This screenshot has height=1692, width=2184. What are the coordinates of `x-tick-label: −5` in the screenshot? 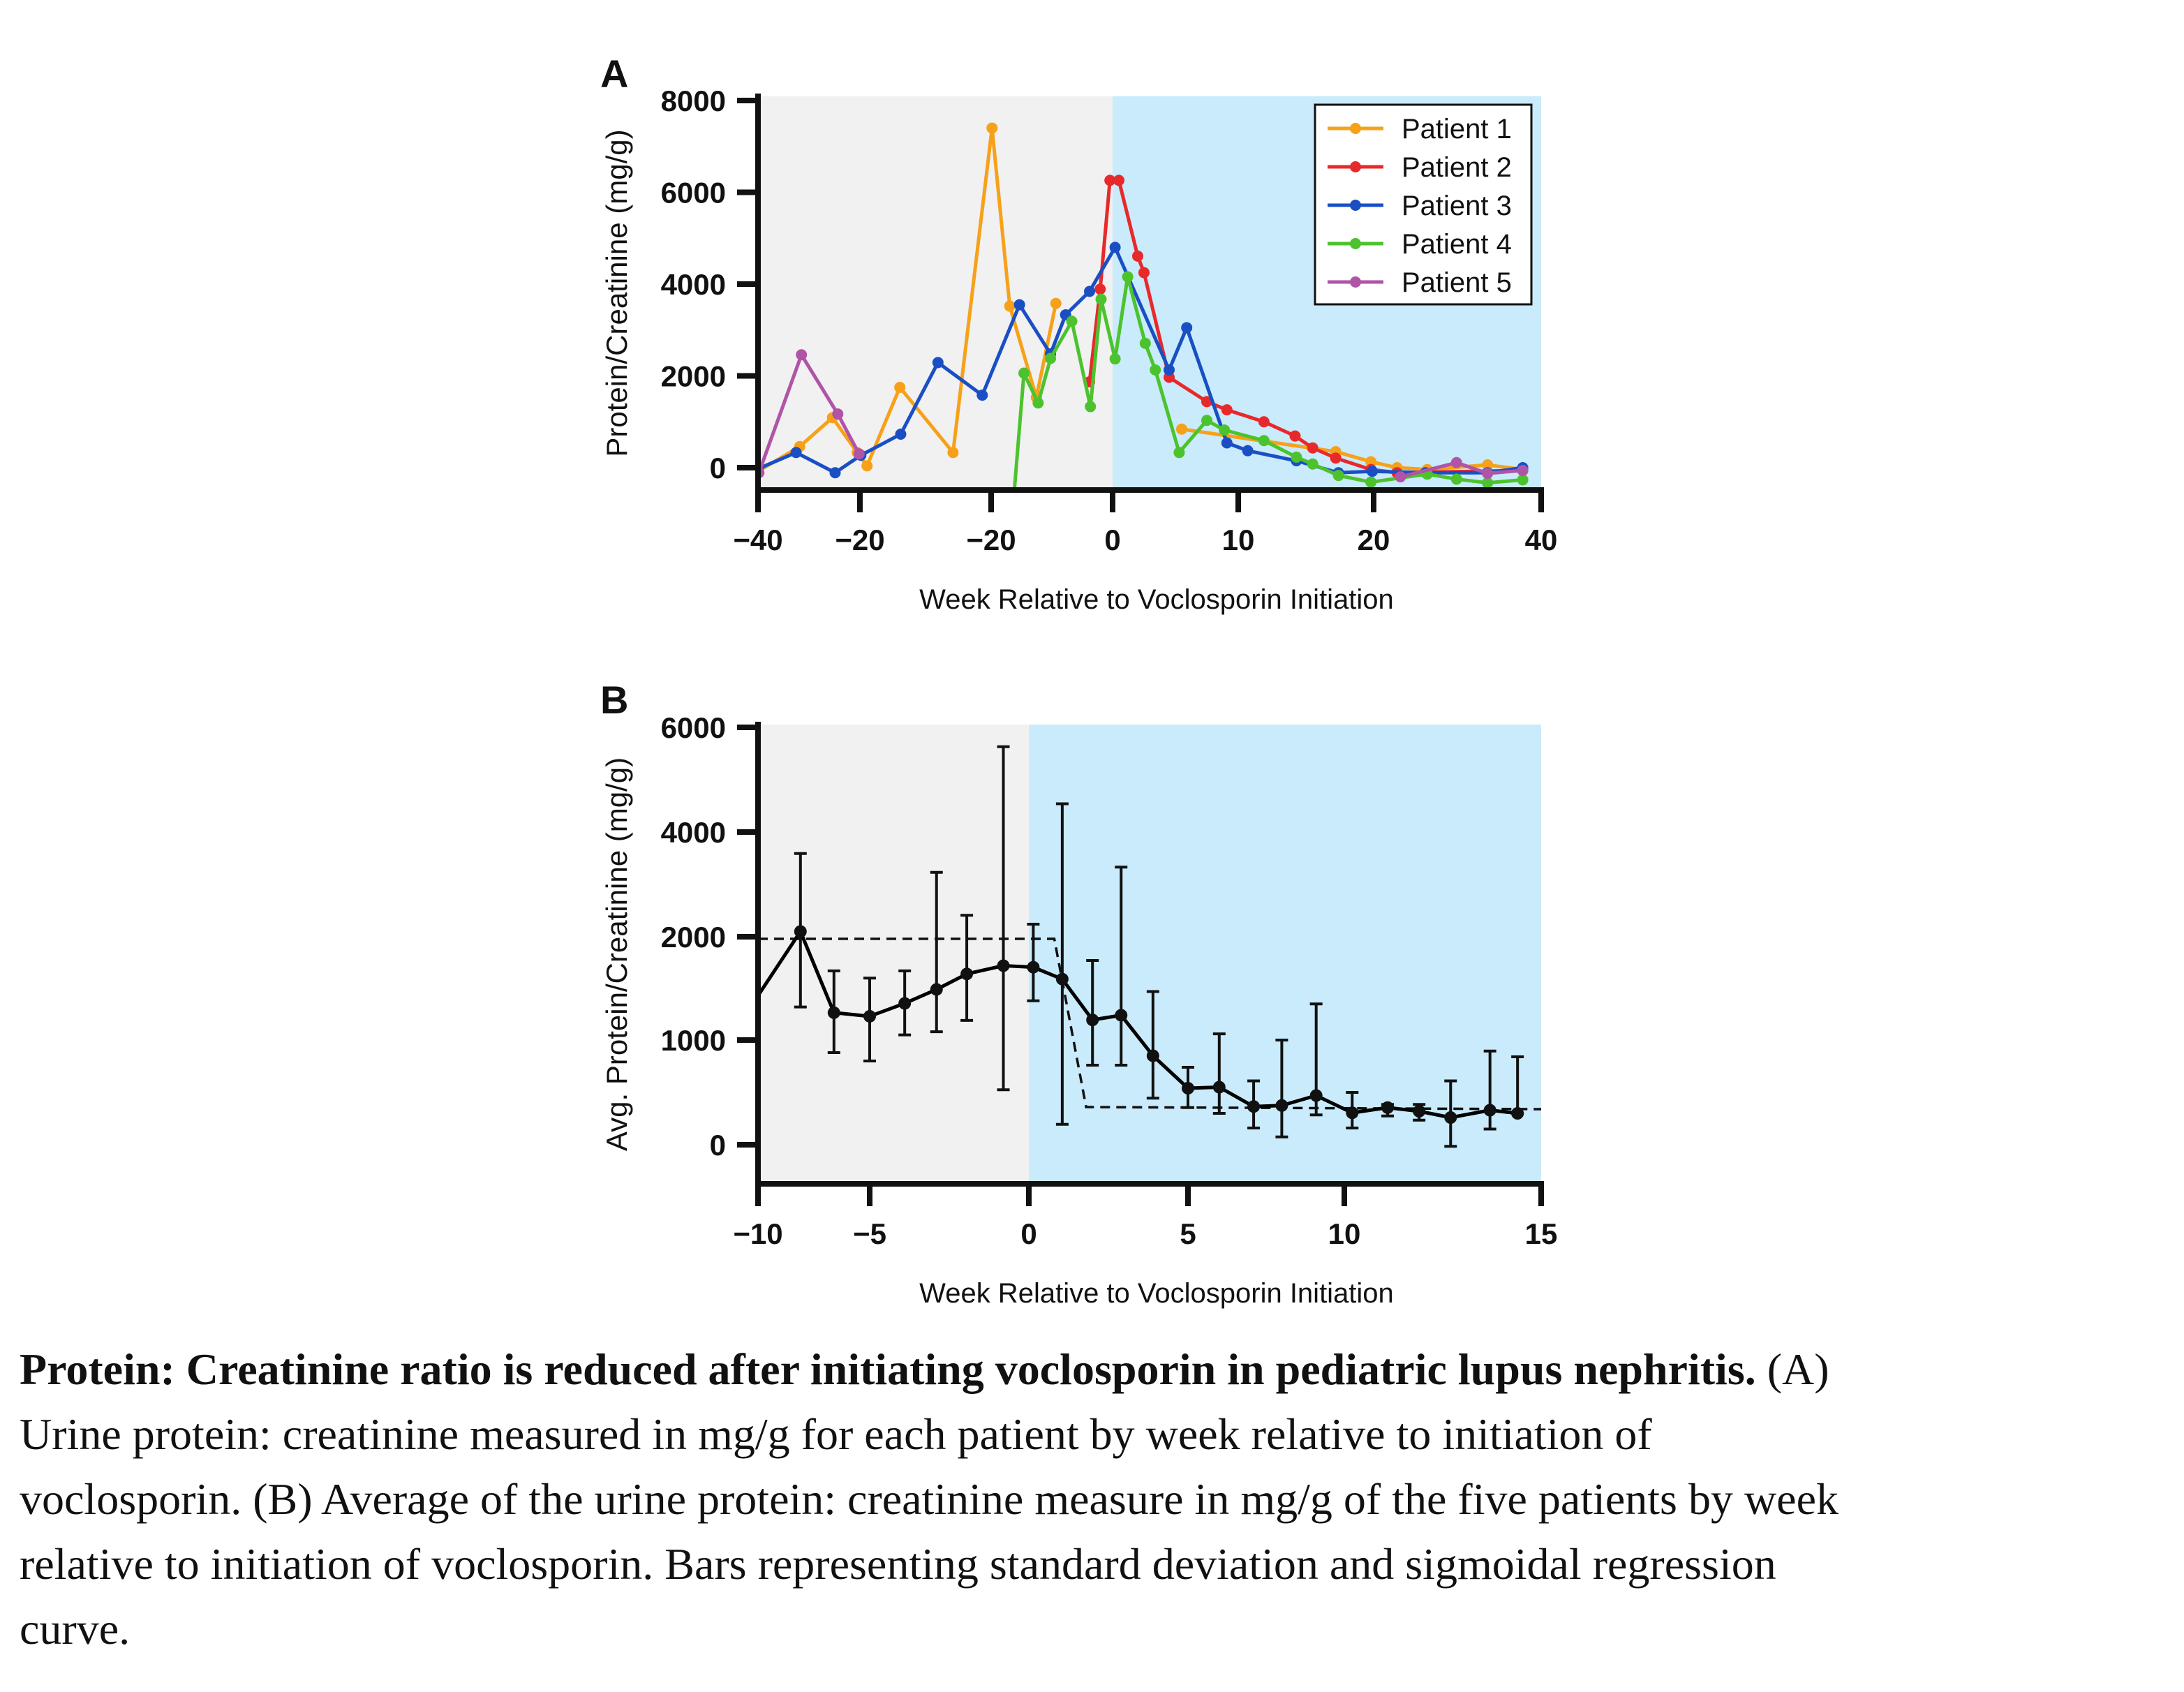 It's located at (870, 1233).